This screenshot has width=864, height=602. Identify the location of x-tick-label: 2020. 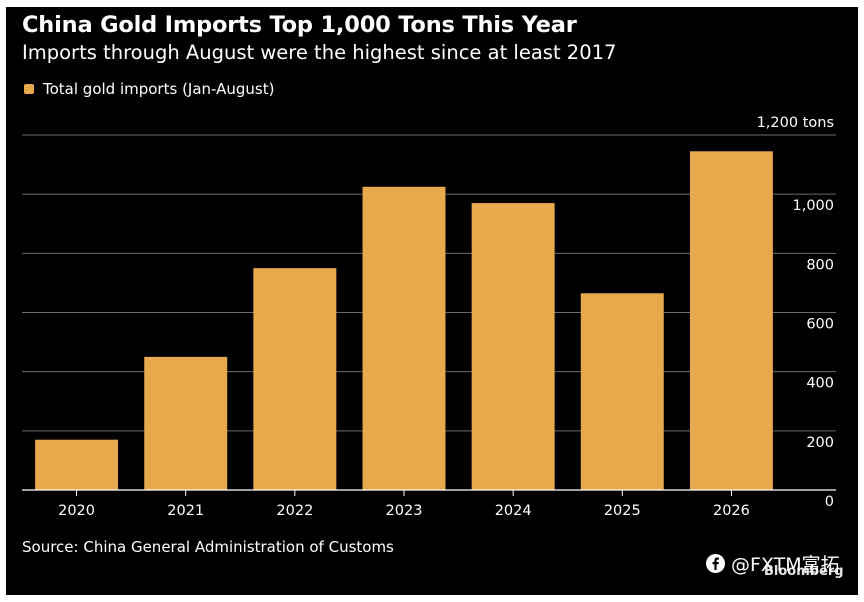
(76, 511).